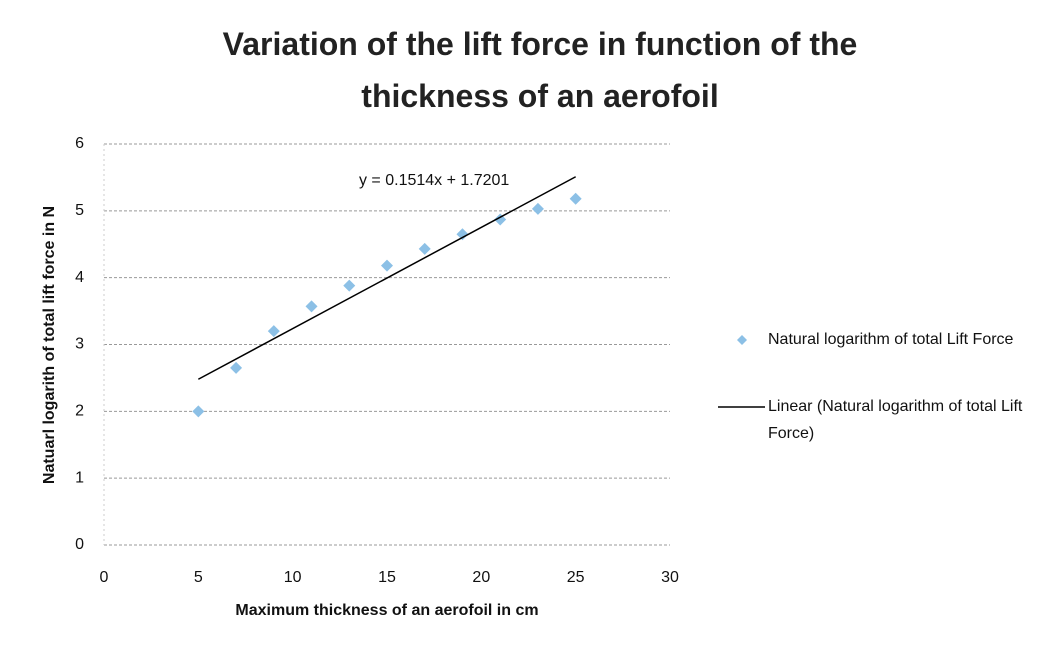 The image size is (1059, 650). Describe the element at coordinates (742, 340) in the screenshot. I see `legend-marker` at that location.